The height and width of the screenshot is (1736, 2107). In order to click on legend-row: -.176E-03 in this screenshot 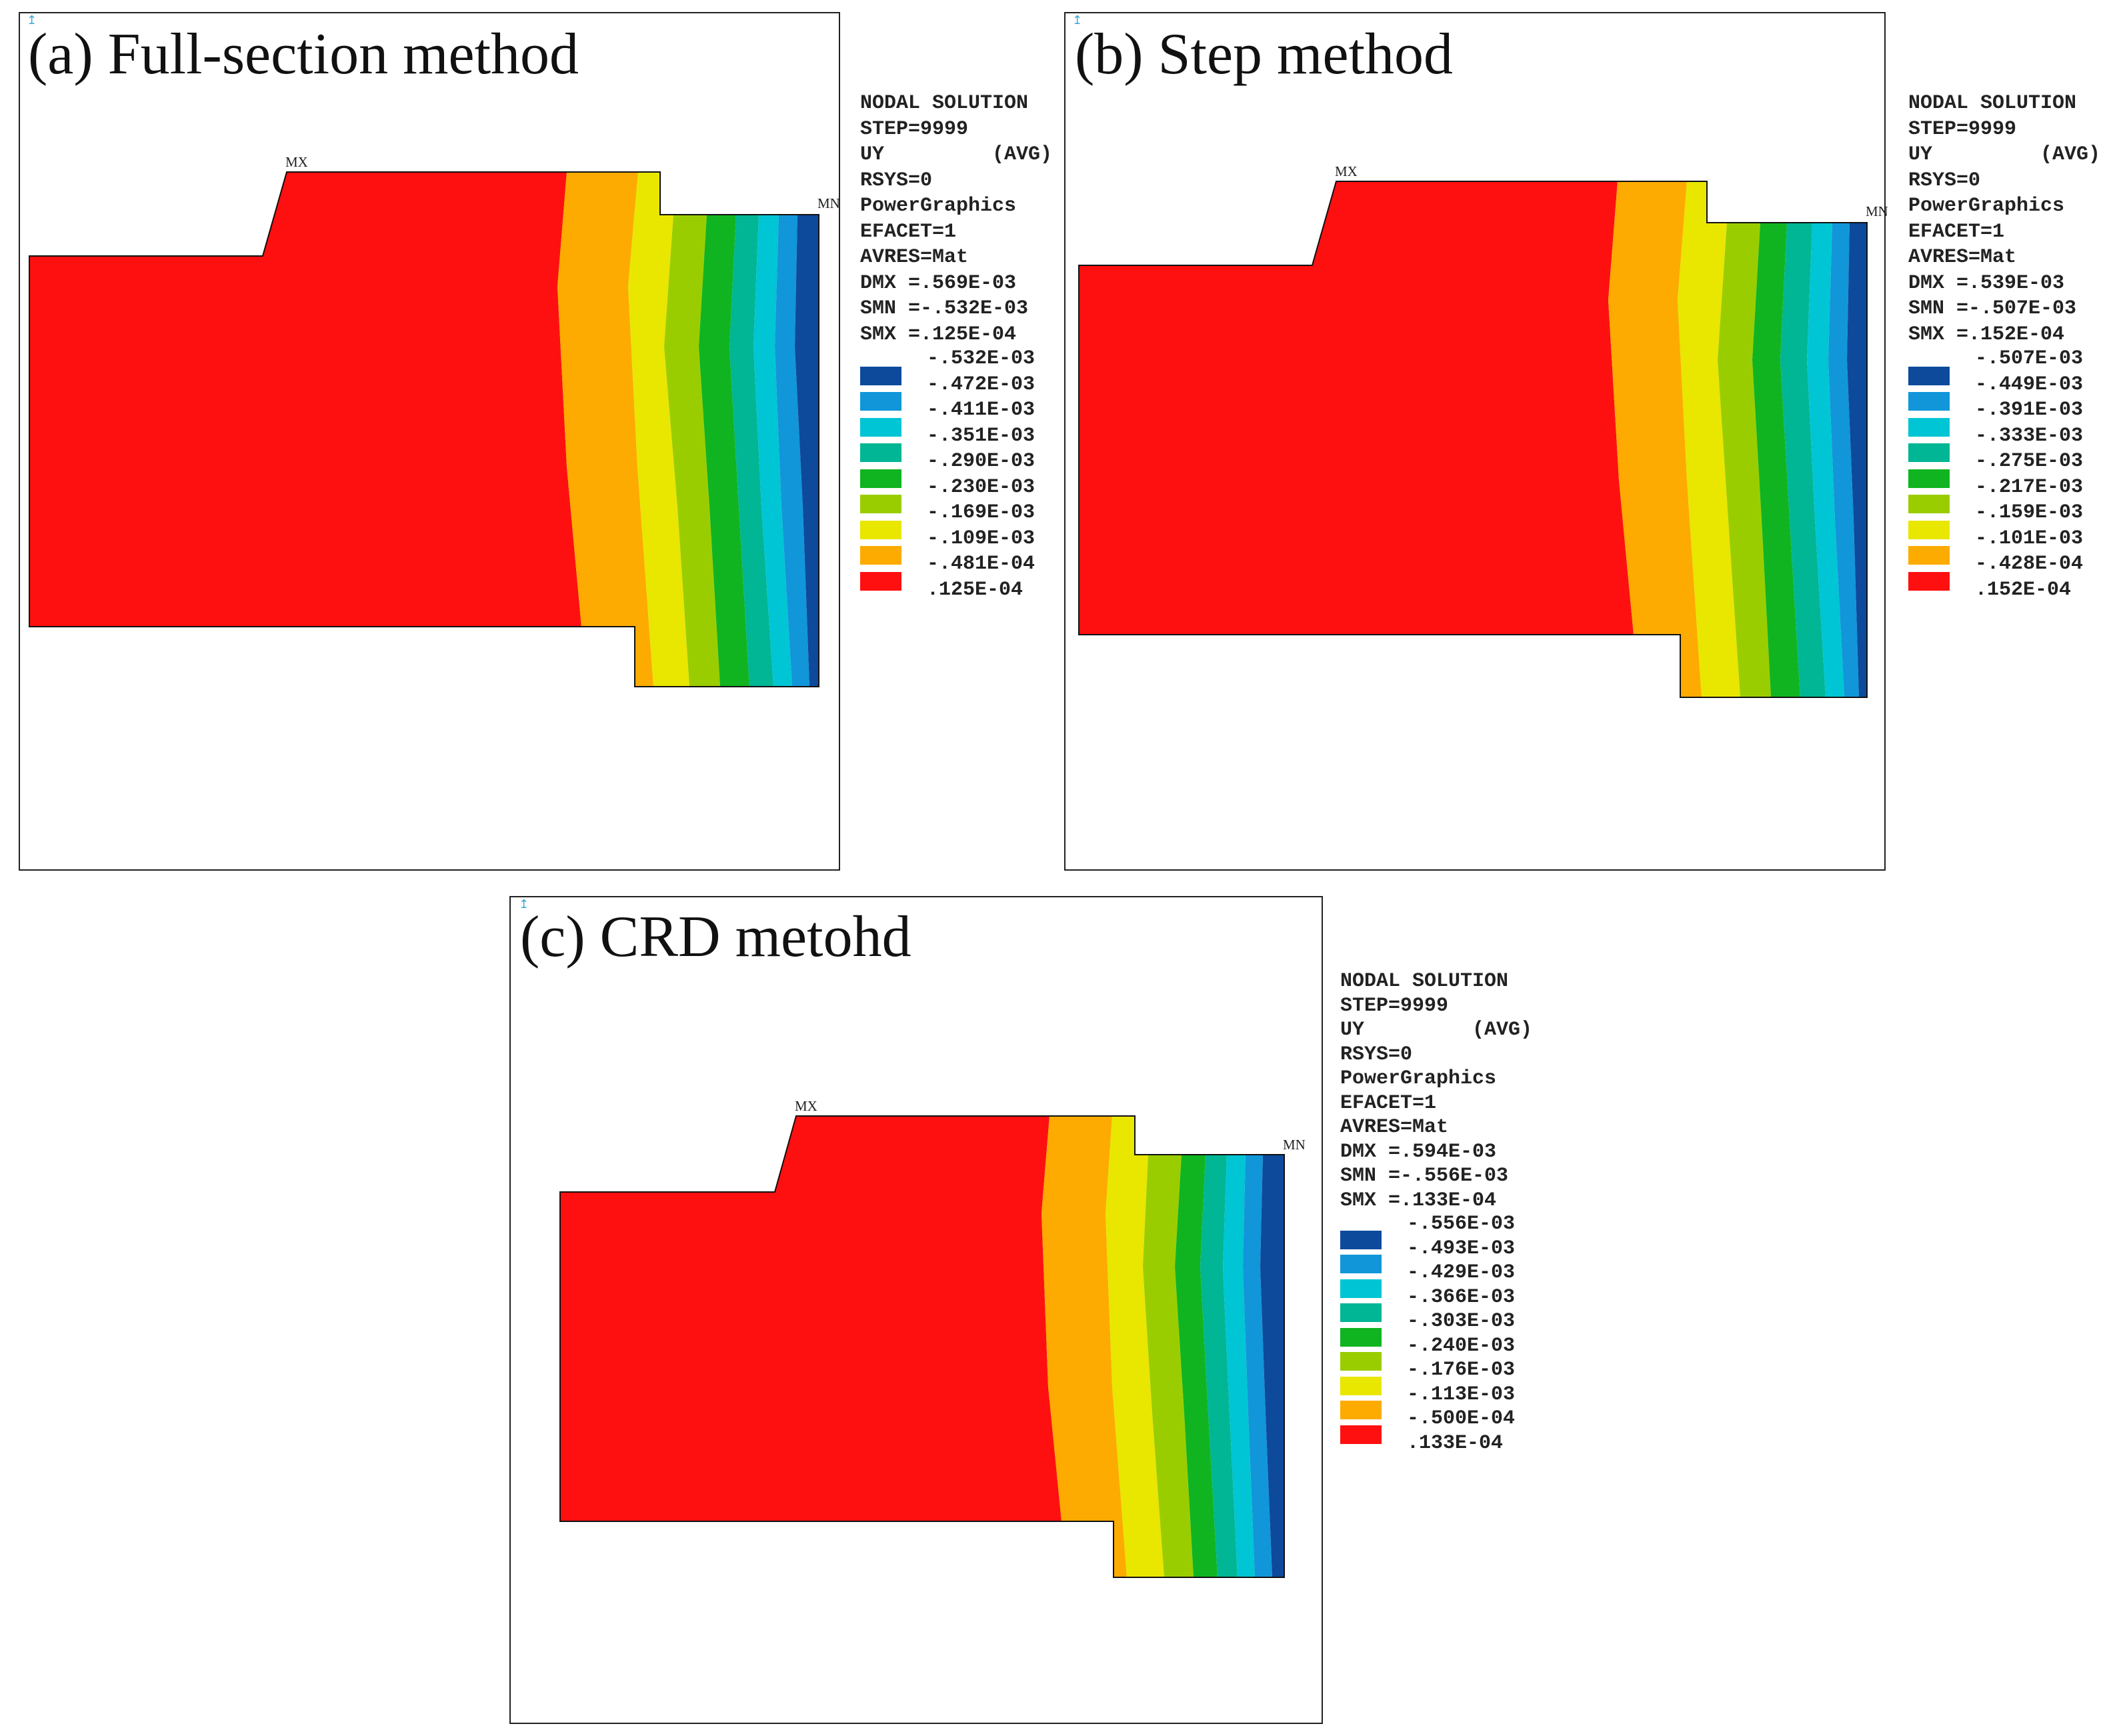, I will do `click(1436, 1367)`.